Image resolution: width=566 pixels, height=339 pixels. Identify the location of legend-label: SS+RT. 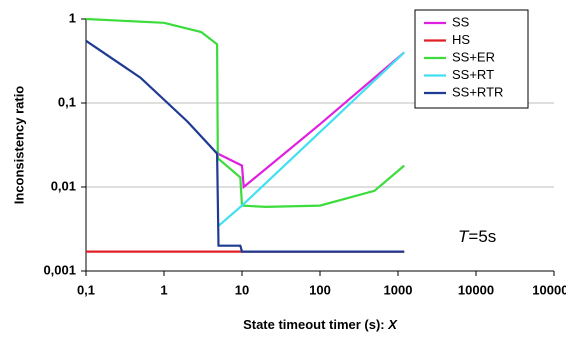
(473, 74).